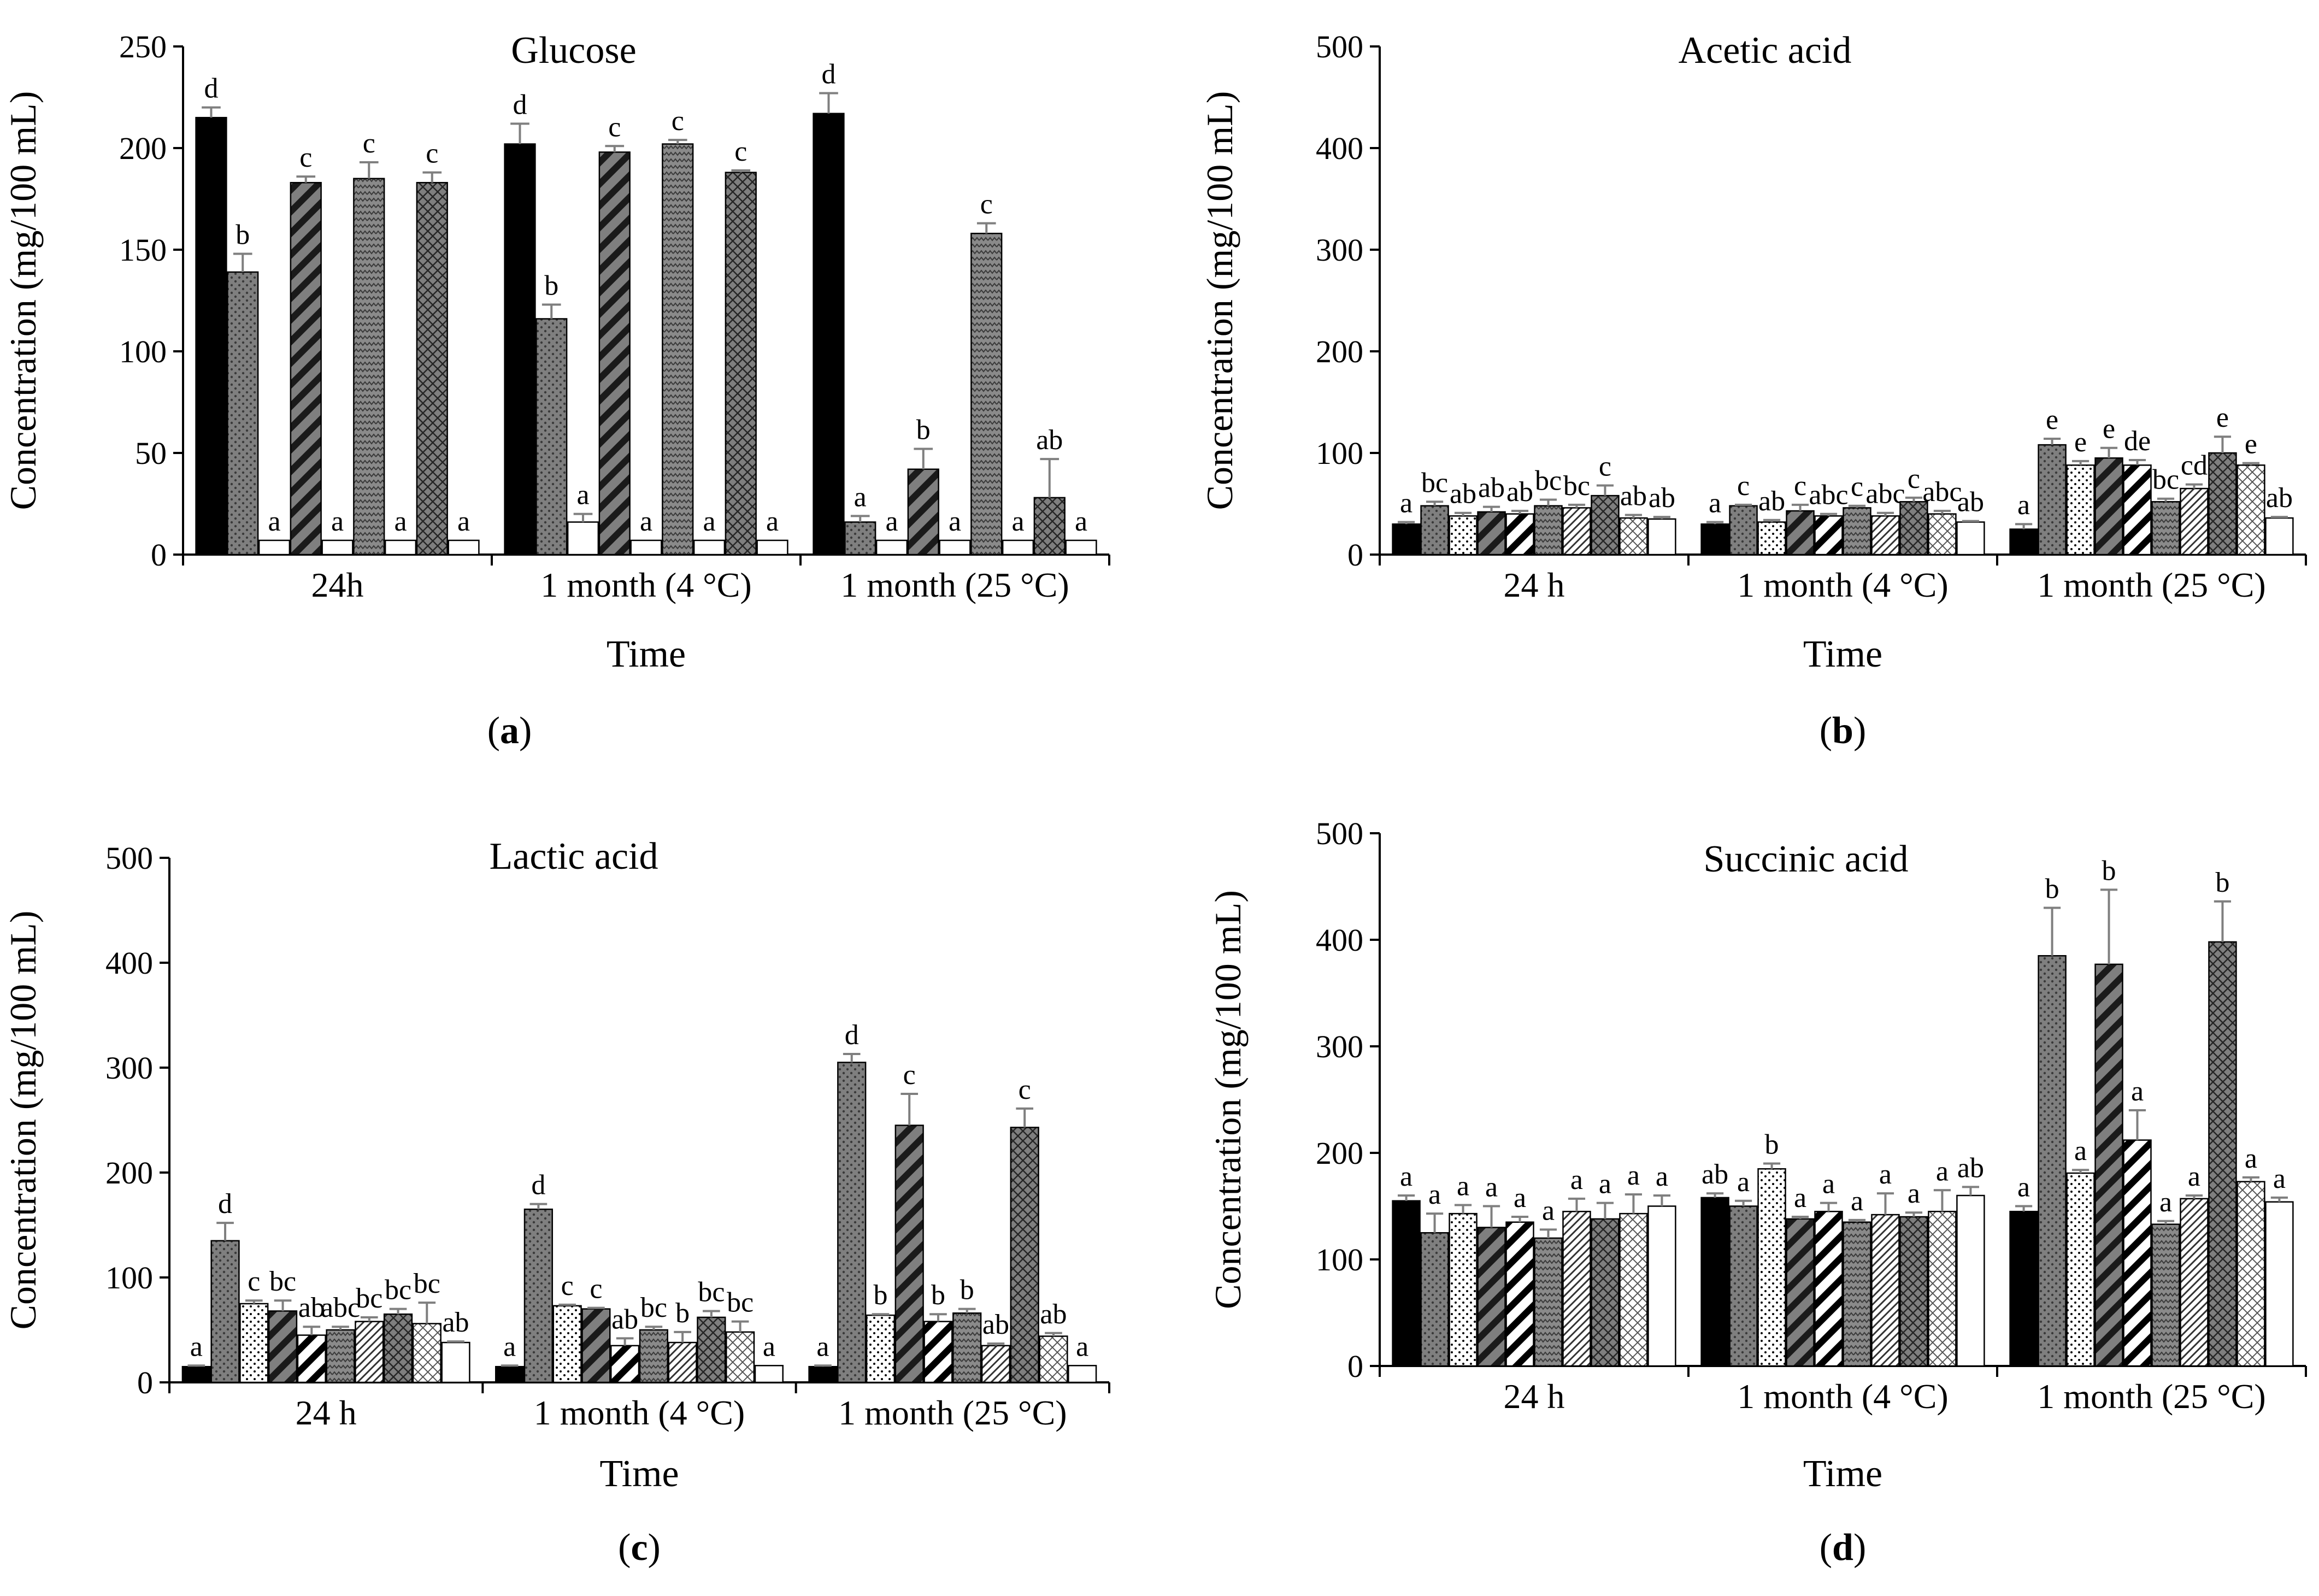  Describe the element at coordinates (337, 585) in the screenshot. I see `category-label: 24h` at that location.